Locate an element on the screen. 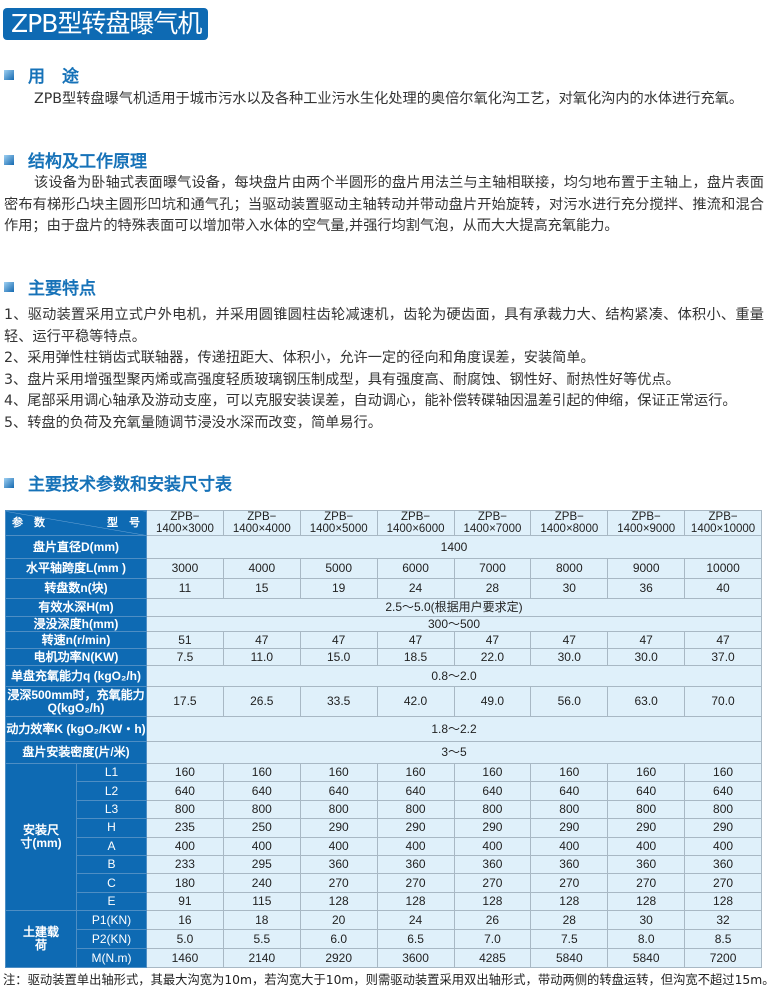  table-row: 动力效率K (kgO₂/KW・h) 1.8～2.2 is located at coordinates (383, 729).